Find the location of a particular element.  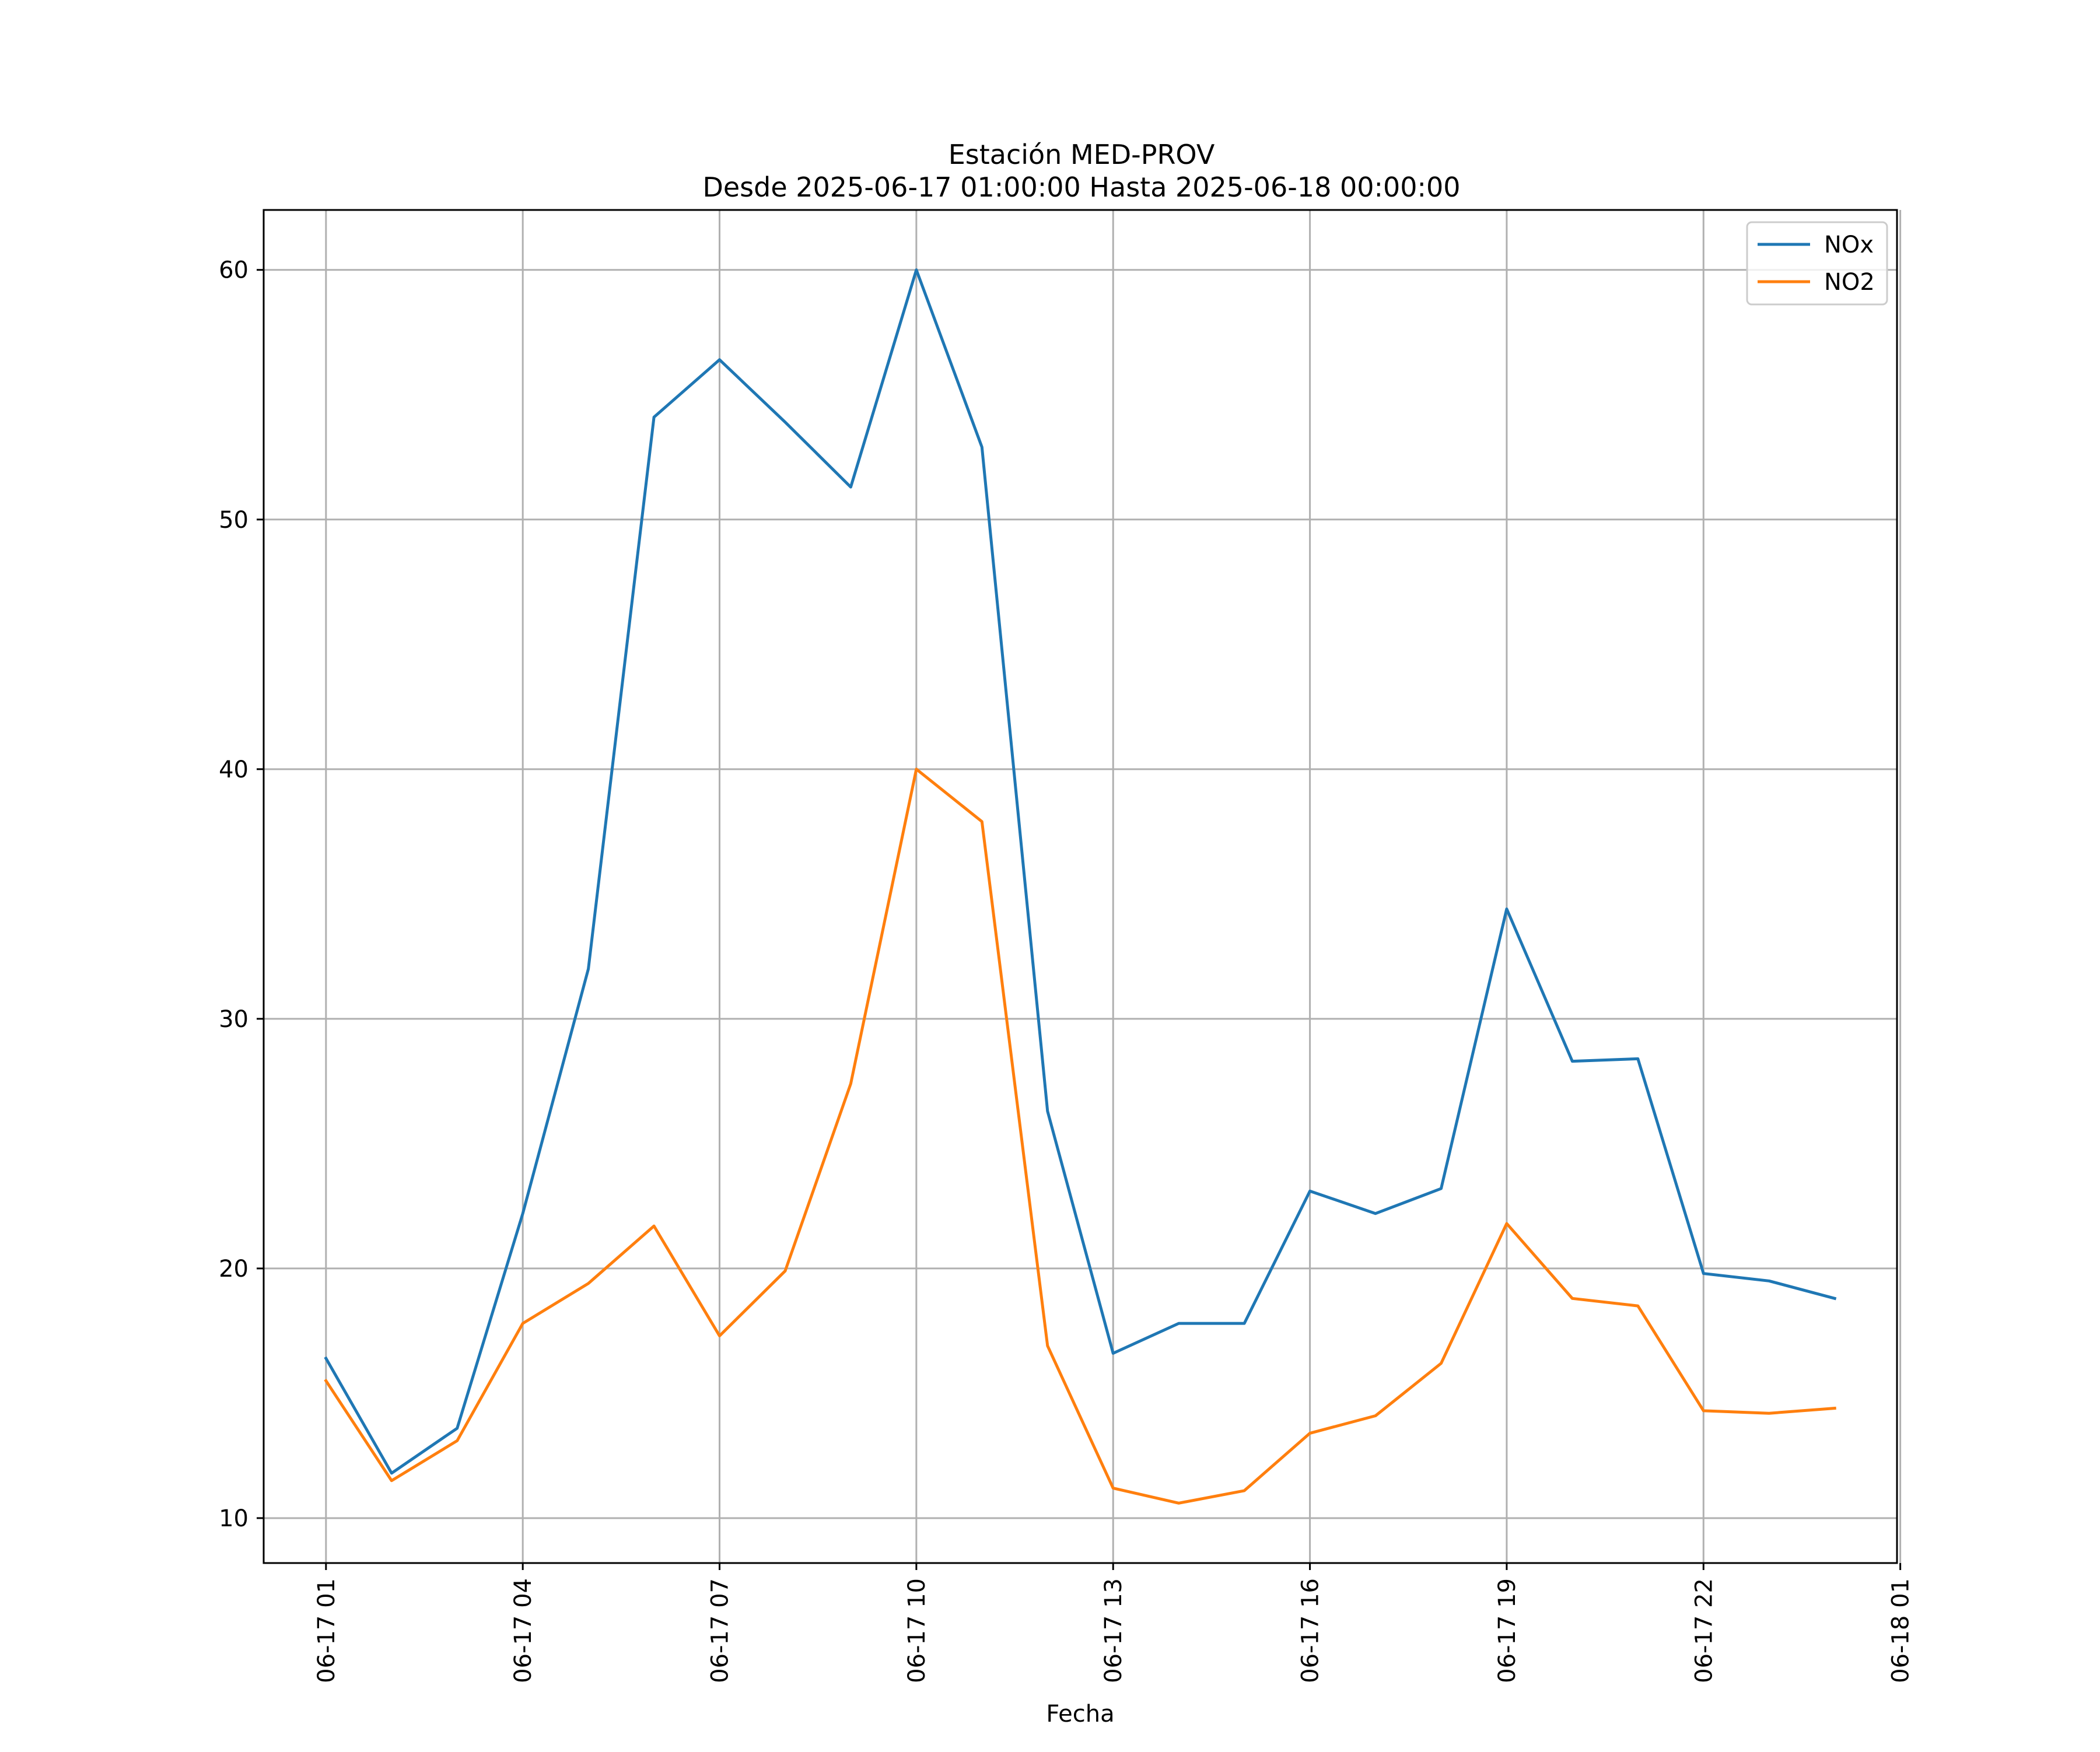

legend-label-no2: NO2 is located at coordinates (1849, 282).